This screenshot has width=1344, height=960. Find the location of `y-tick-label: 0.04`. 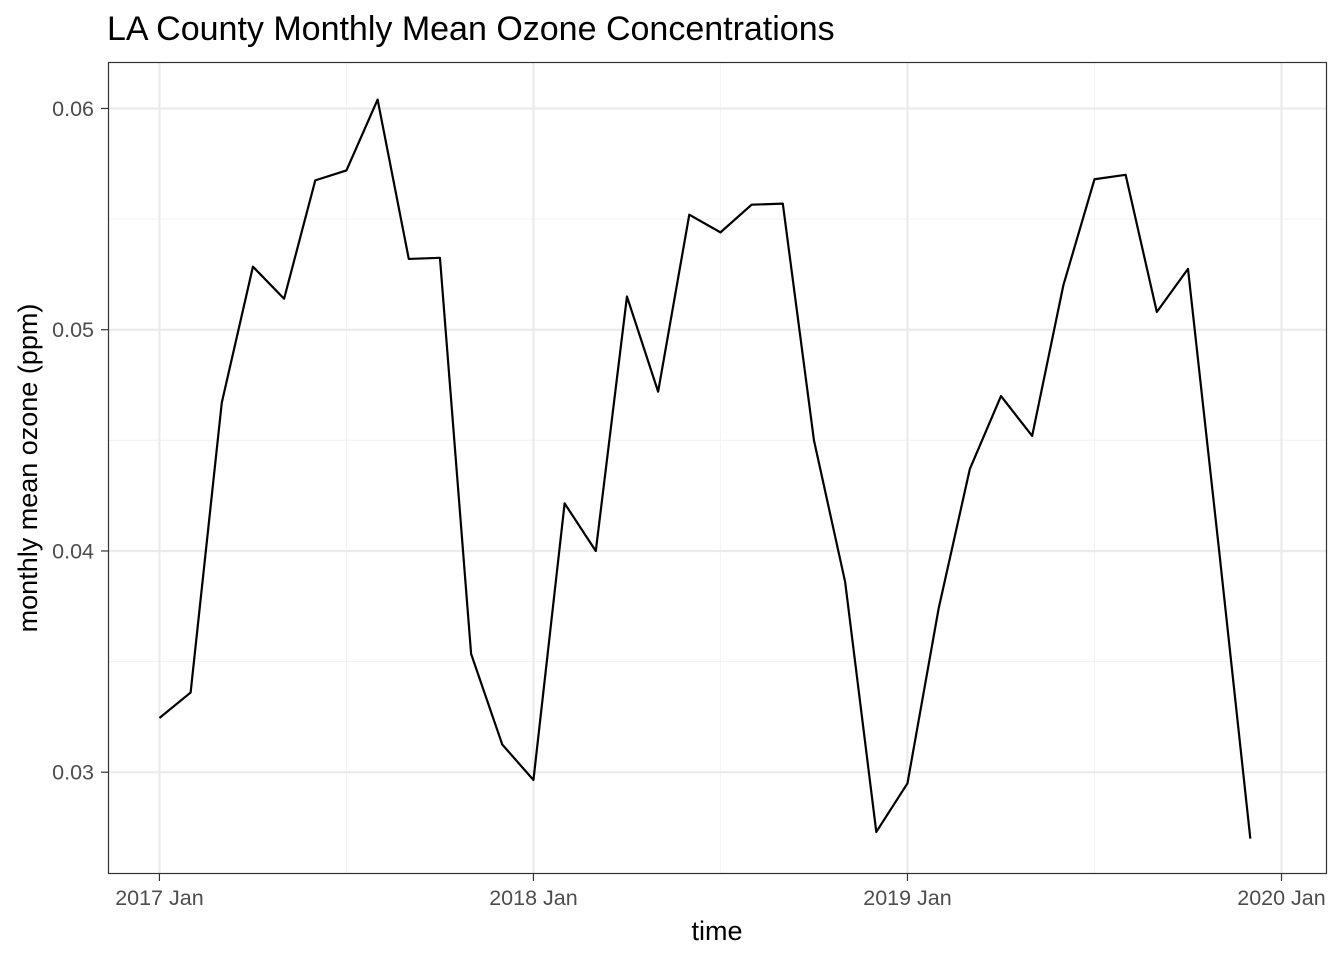

y-tick-label: 0.04 is located at coordinates (73, 551).